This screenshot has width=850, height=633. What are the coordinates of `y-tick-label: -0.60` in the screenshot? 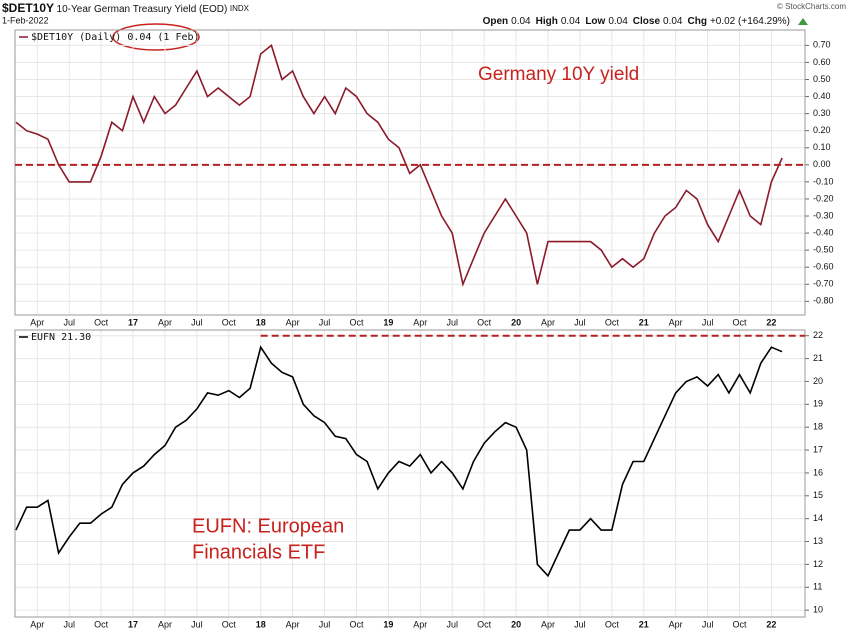 It's located at (823, 267).